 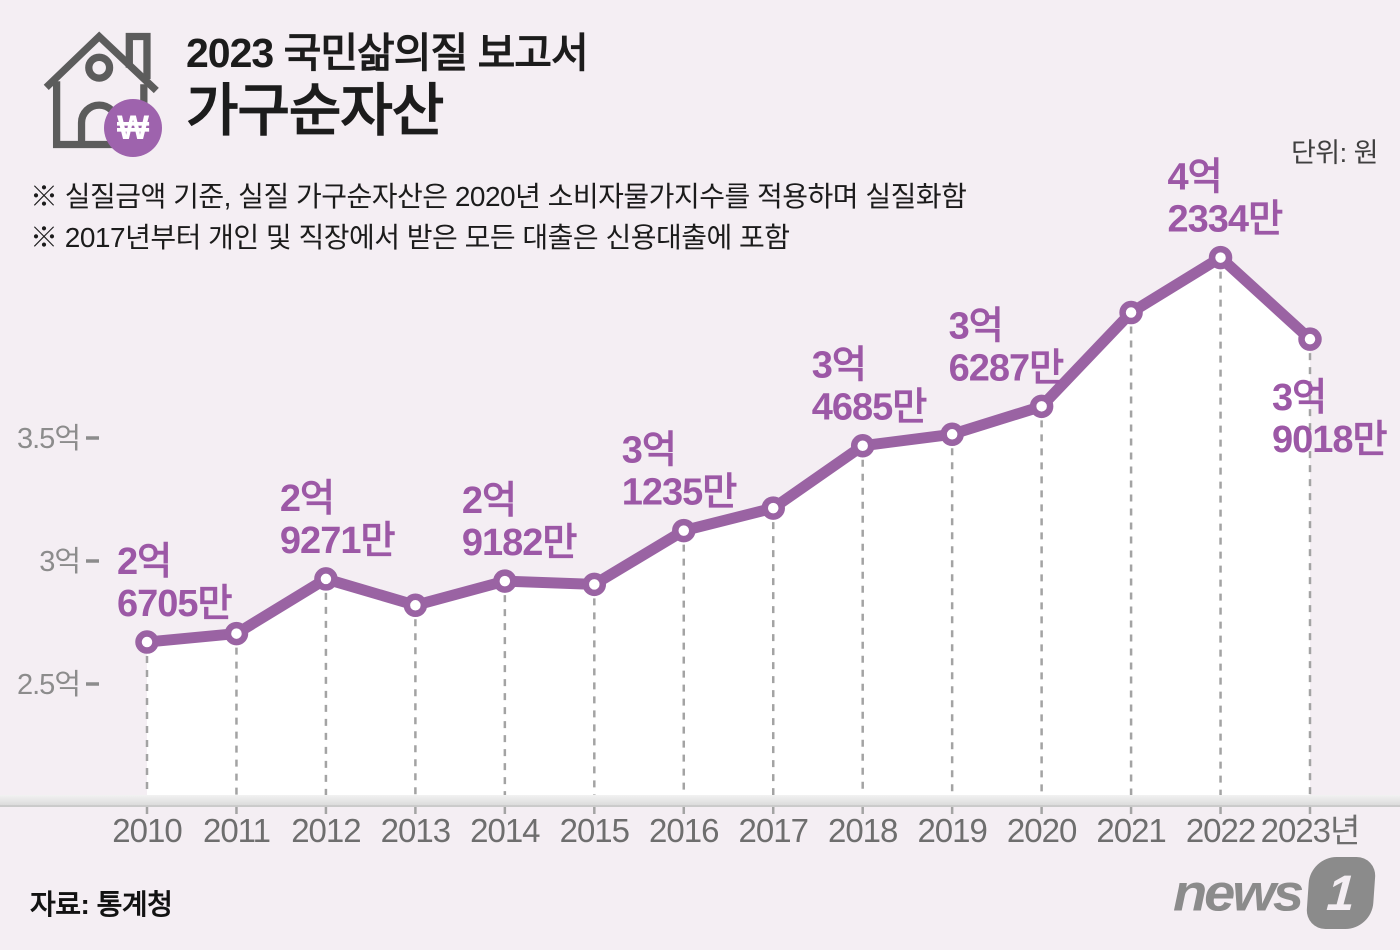 What do you see at coordinates (326, 579) in the screenshot?
I see `data-point-2012` at bounding box center [326, 579].